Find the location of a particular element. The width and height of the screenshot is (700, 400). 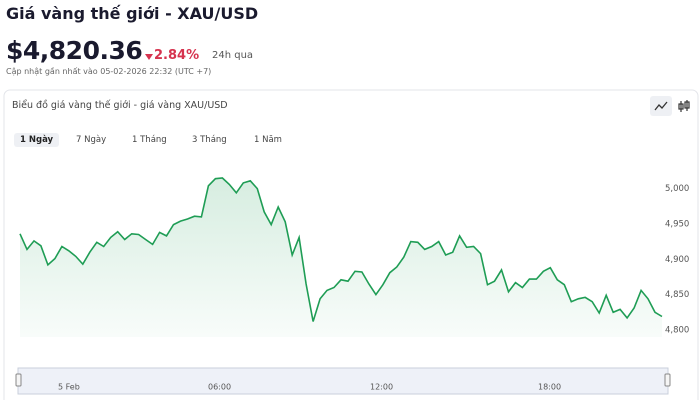

tab: 3 Tháng is located at coordinates (209, 140).